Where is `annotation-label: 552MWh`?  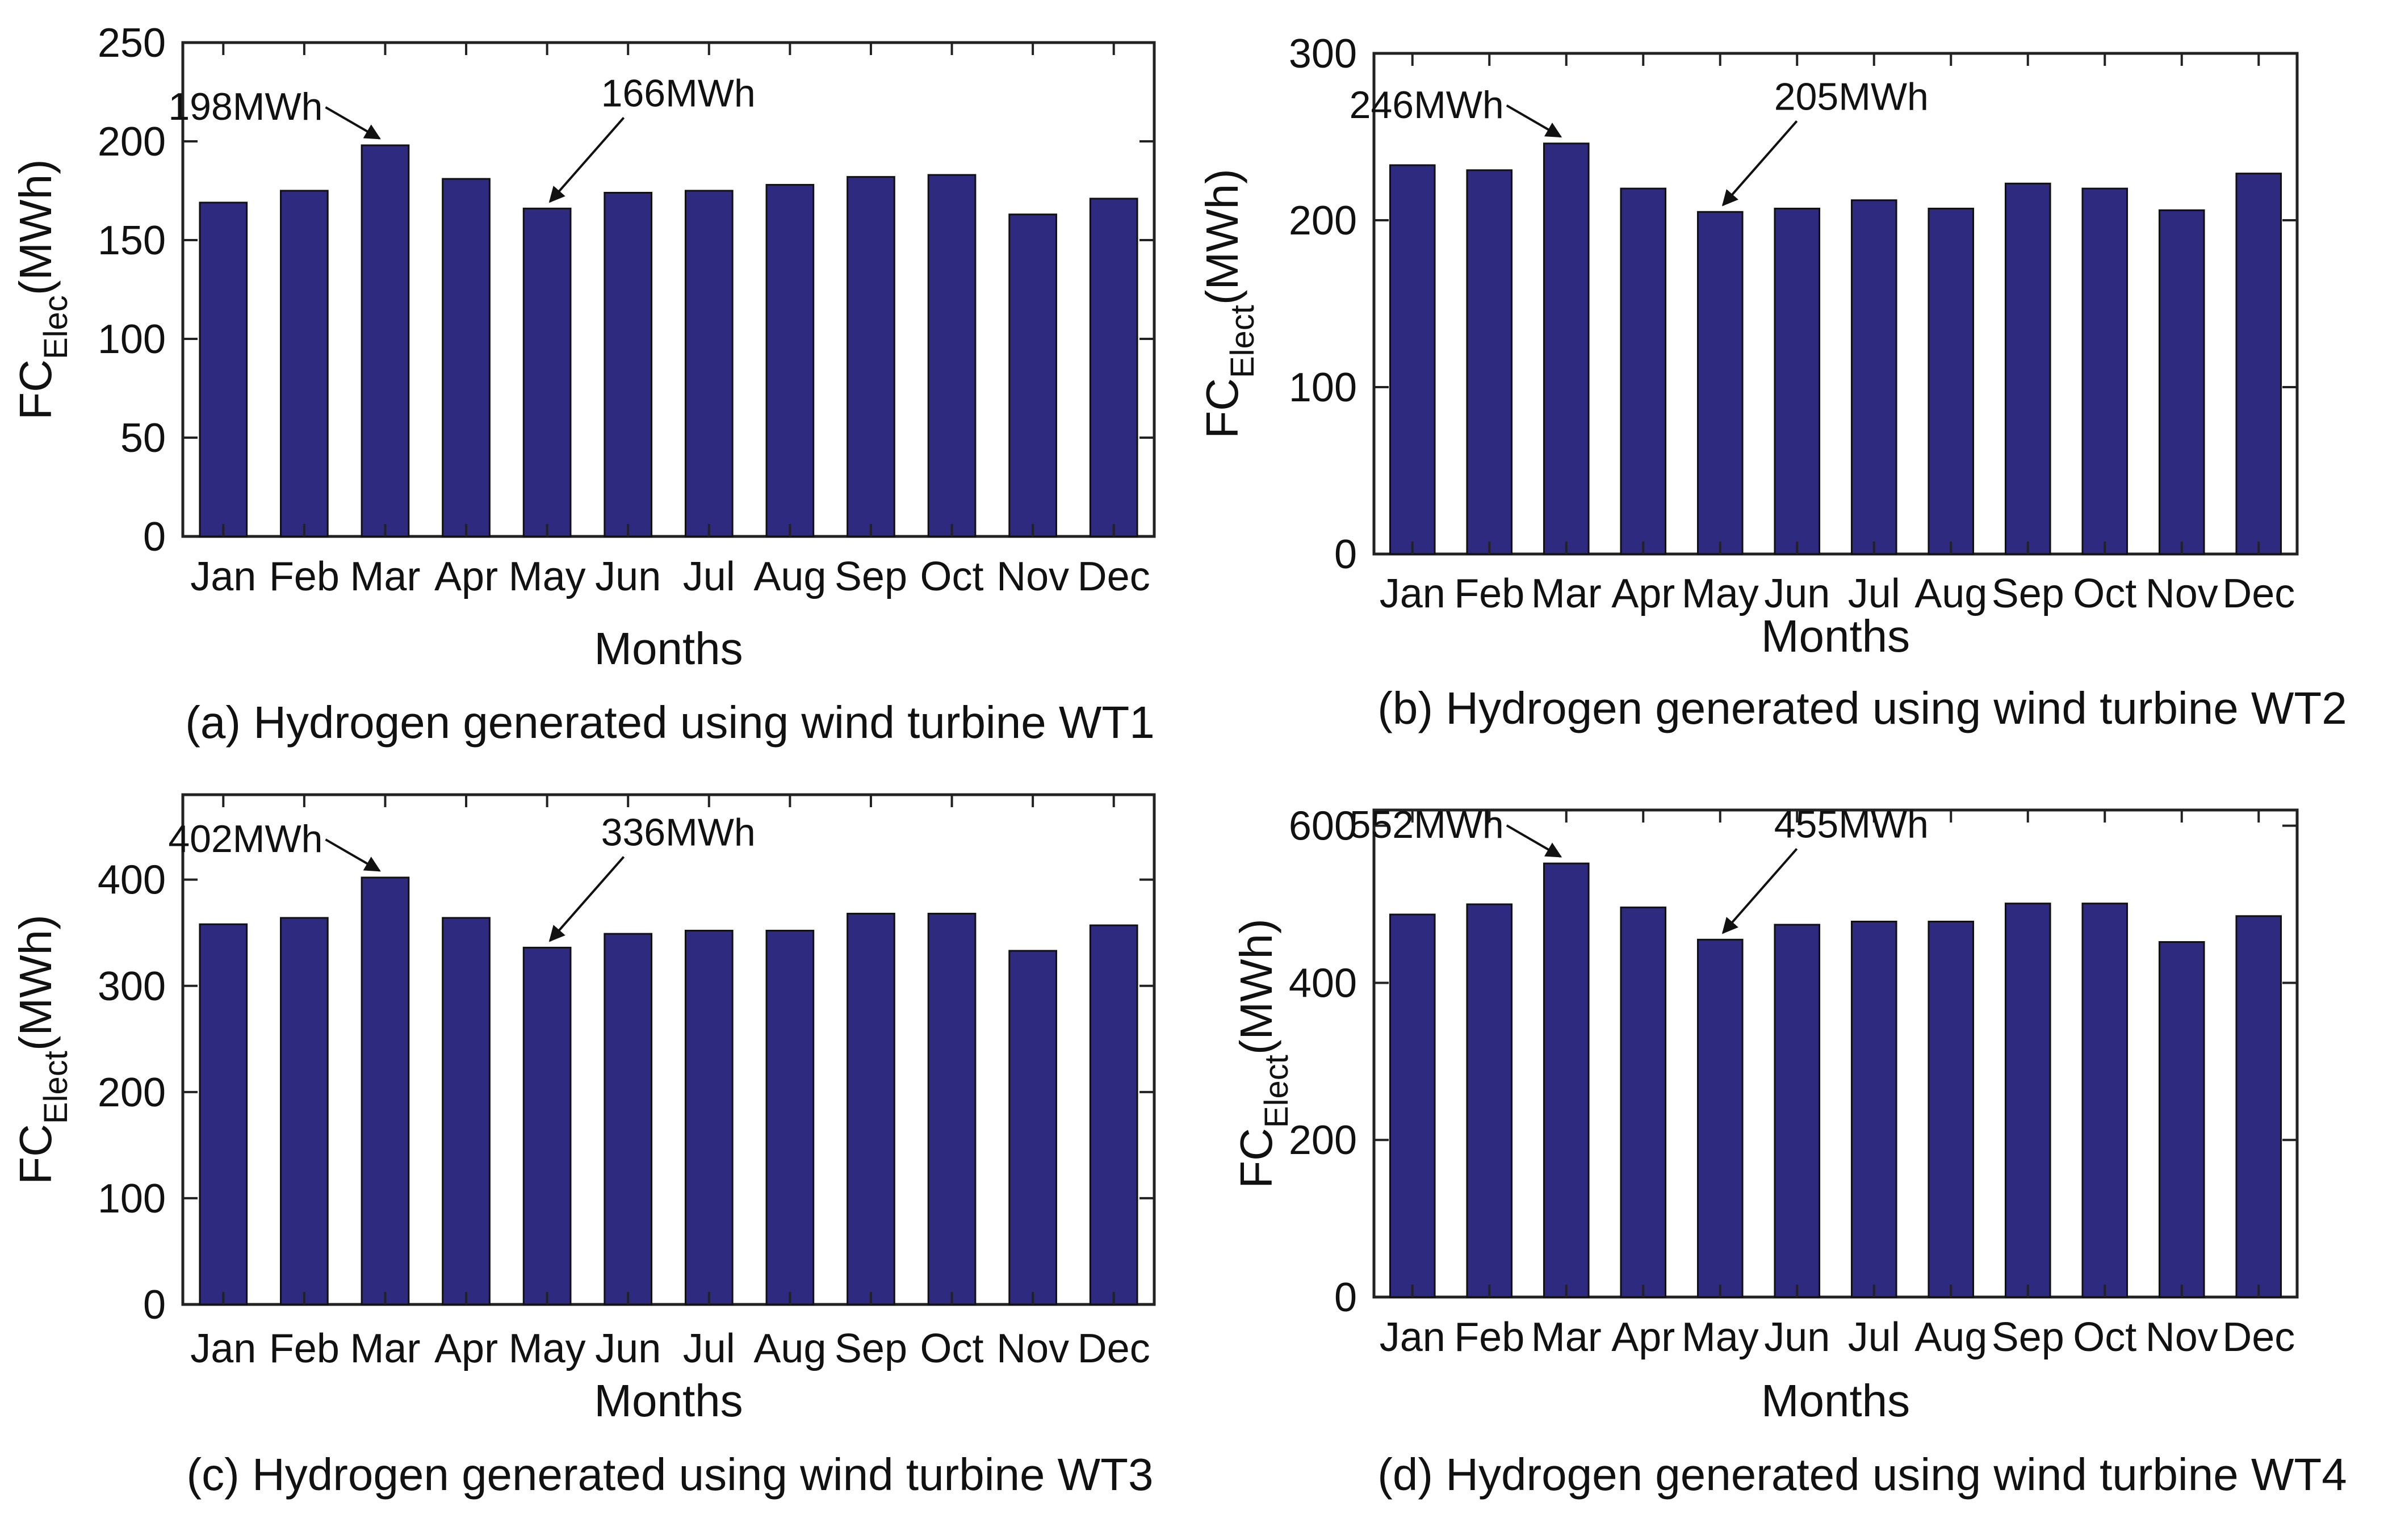 annotation-label: 552MWh is located at coordinates (1427, 825).